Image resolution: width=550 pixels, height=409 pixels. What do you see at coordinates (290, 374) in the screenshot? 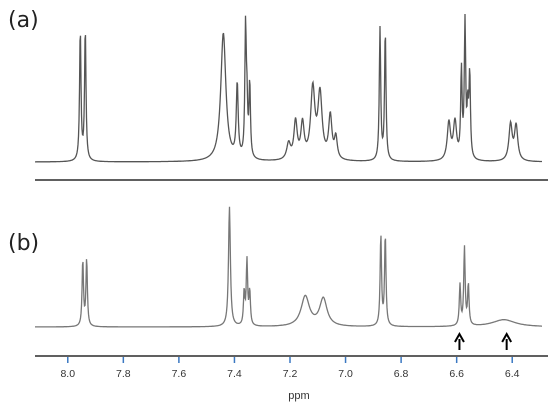
I see `x-tick-label: 7.2` at bounding box center [290, 374].